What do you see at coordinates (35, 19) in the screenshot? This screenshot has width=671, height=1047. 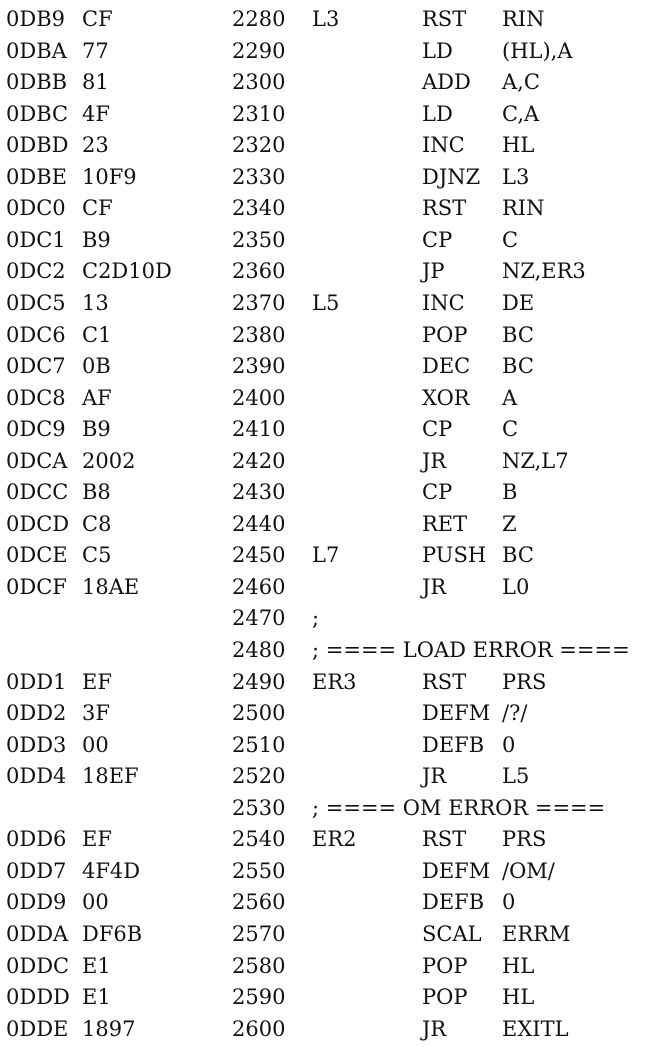 I see `address-cell: 0DB9` at bounding box center [35, 19].